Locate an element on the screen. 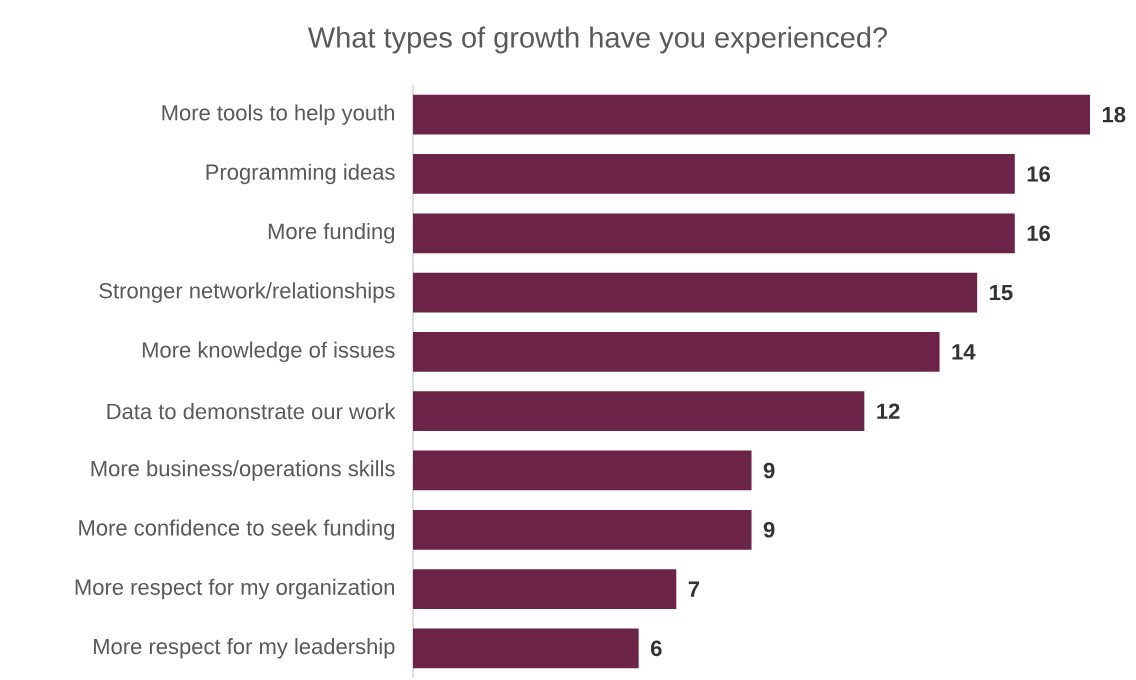 This screenshot has height=680, width=1136. y-tick-label: Stronger network/relationships is located at coordinates (247, 292).